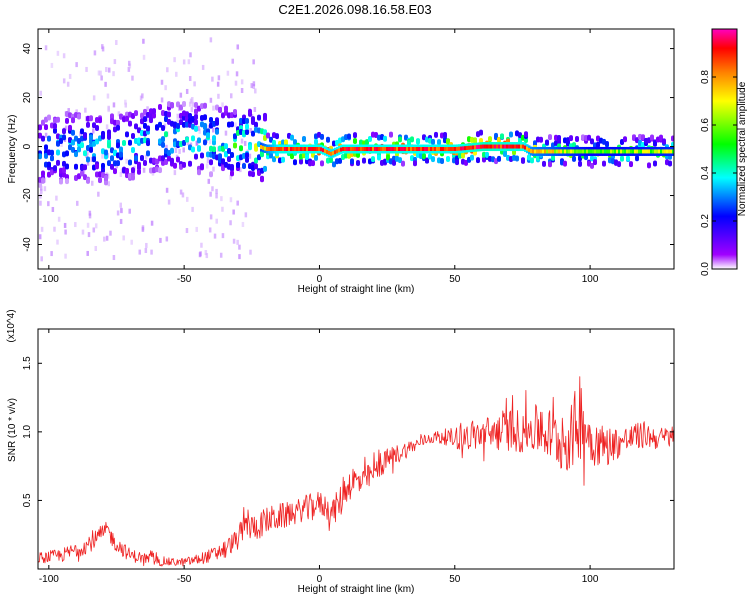 This screenshot has width=750, height=600. What do you see at coordinates (354, 9) in the screenshot?
I see `figure-title: C2E1.2026.098.16.58.E03` at bounding box center [354, 9].